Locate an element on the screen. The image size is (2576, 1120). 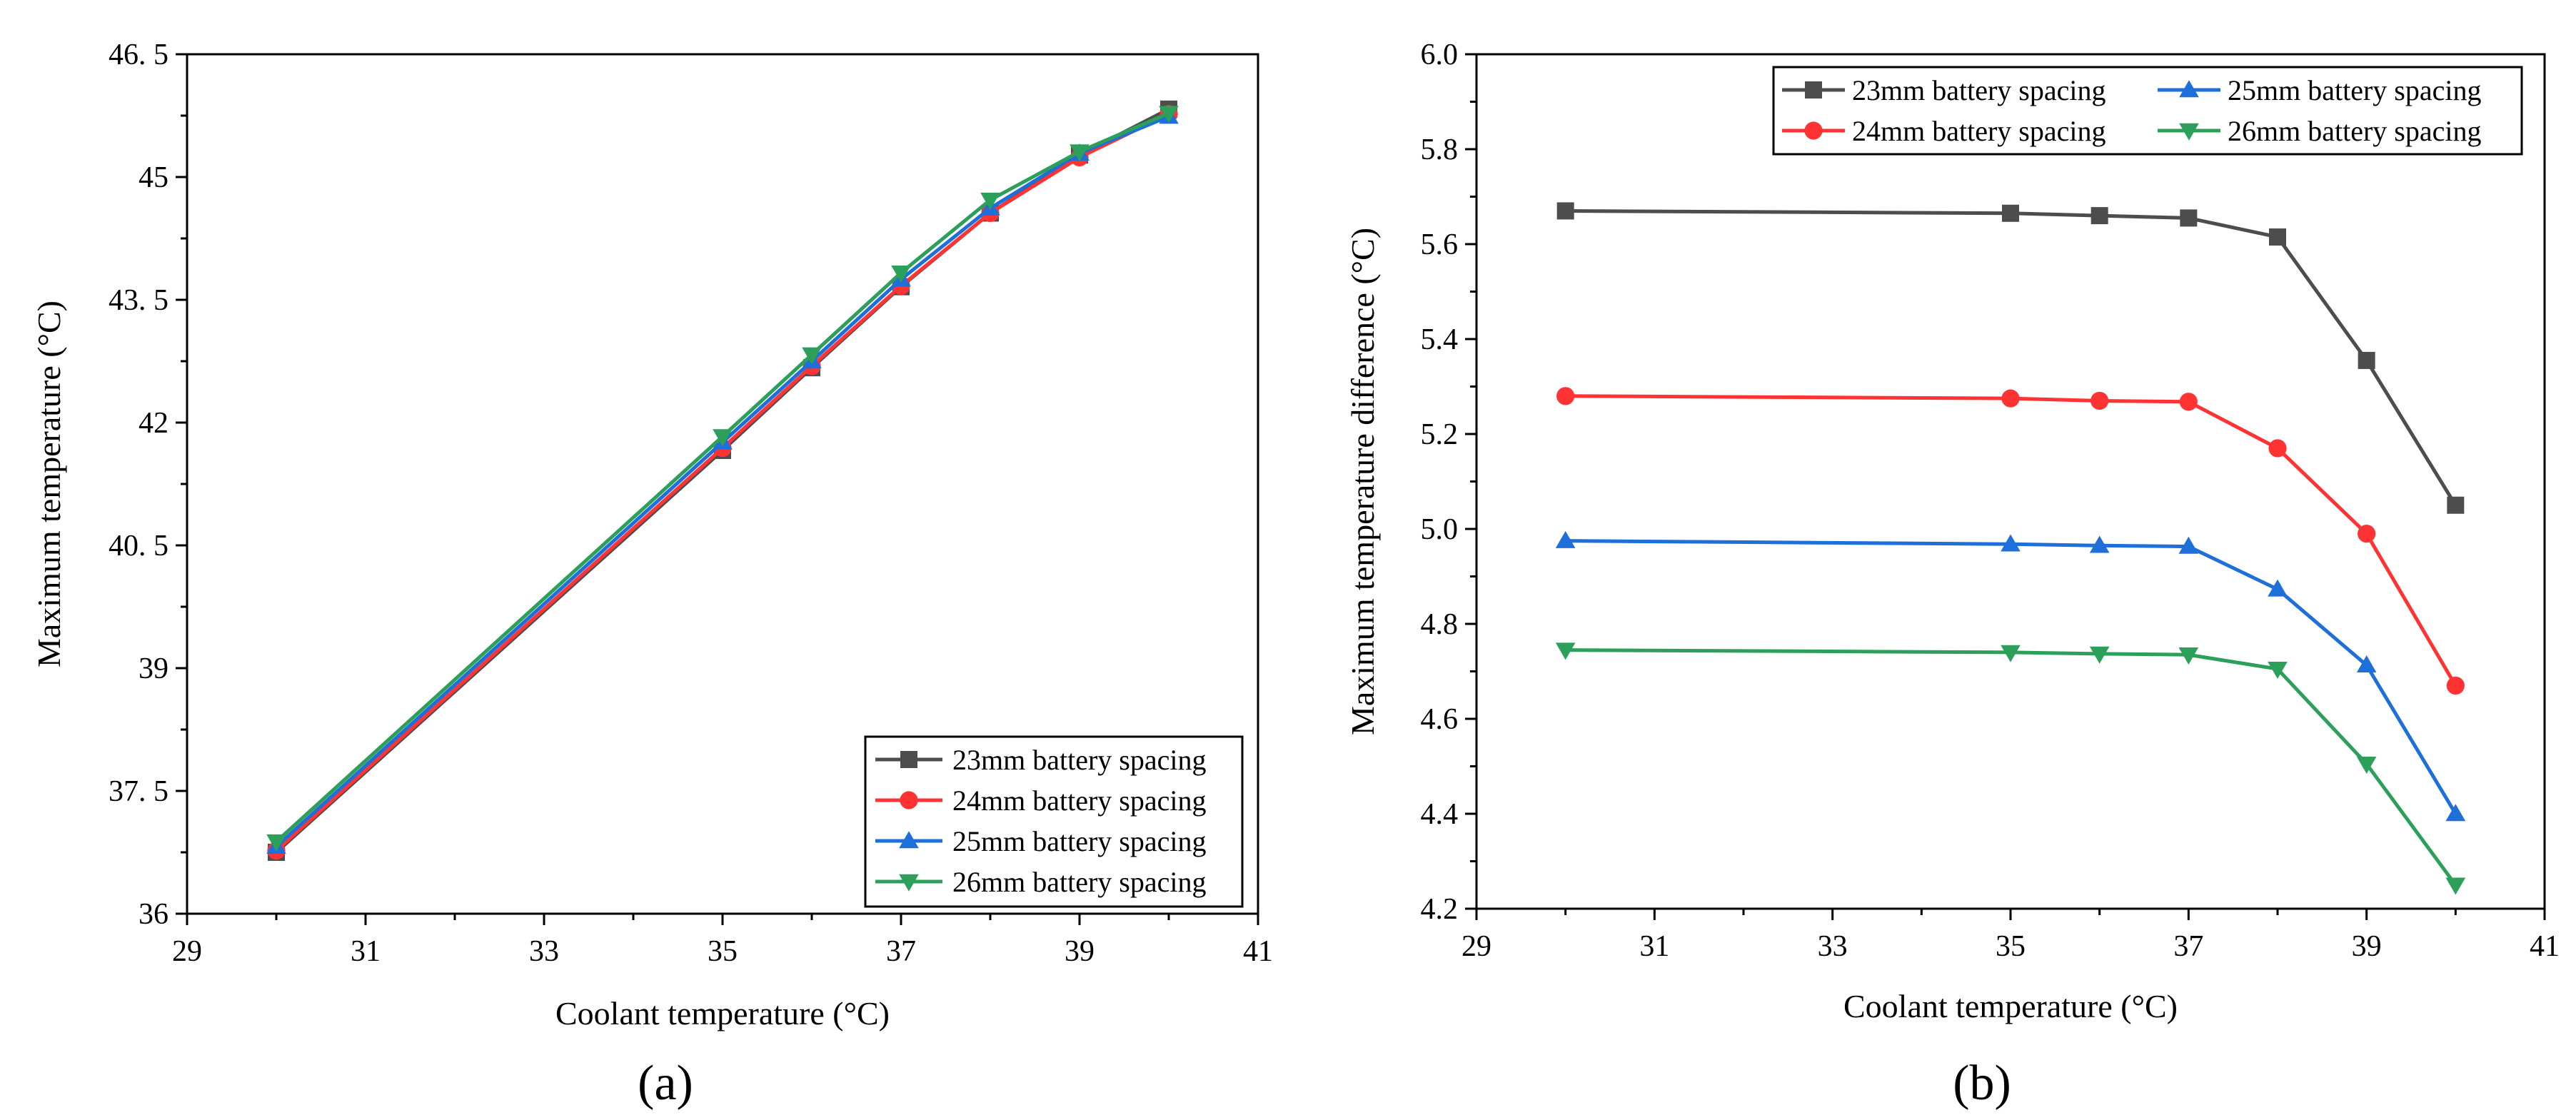
y-axis-title: Maximum temperature (°C) is located at coordinates (49, 484).